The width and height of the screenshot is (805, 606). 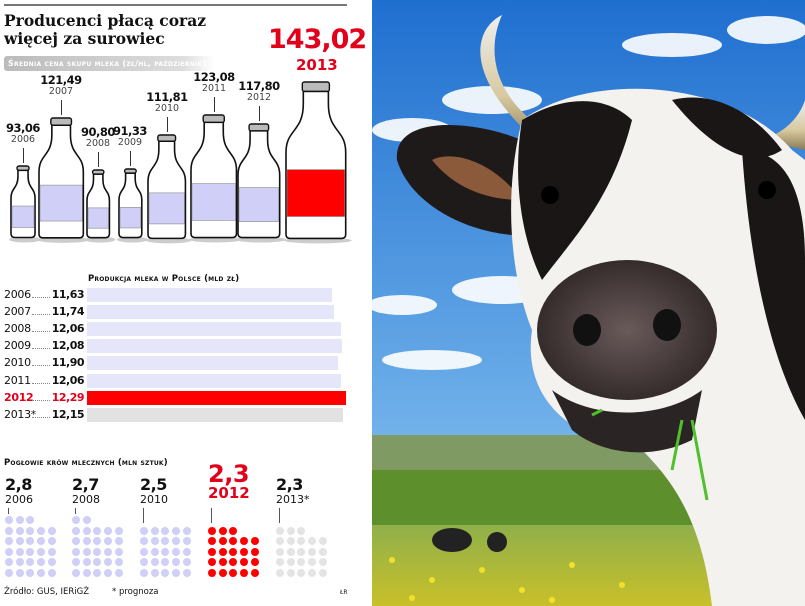 What do you see at coordinates (130, 131) in the screenshot?
I see `price-value: 91,33` at bounding box center [130, 131].